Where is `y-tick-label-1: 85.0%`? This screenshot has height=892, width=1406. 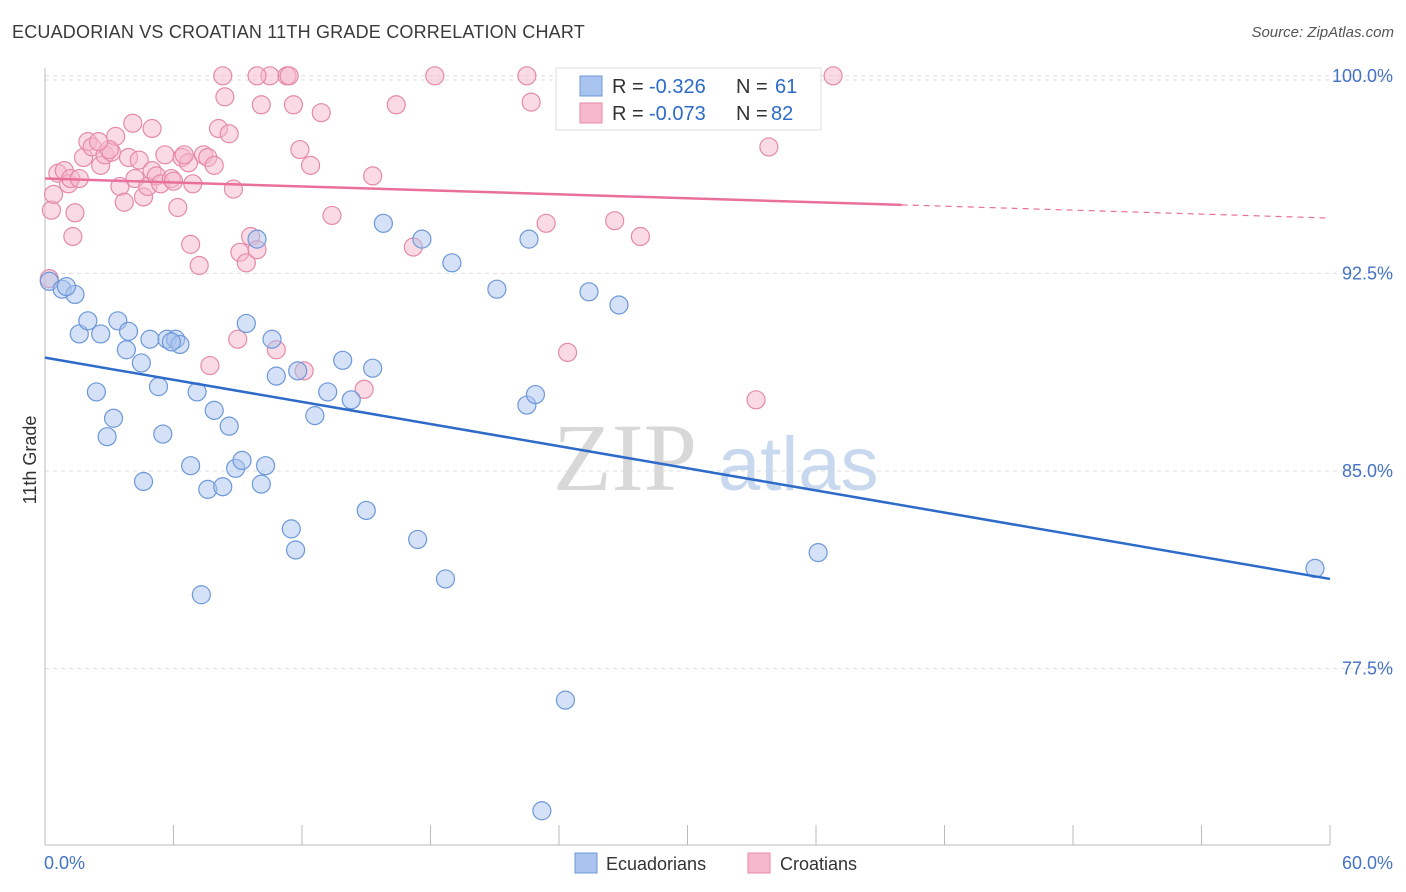
y-tick-label-1: 85.0% is located at coordinates (1367, 471).